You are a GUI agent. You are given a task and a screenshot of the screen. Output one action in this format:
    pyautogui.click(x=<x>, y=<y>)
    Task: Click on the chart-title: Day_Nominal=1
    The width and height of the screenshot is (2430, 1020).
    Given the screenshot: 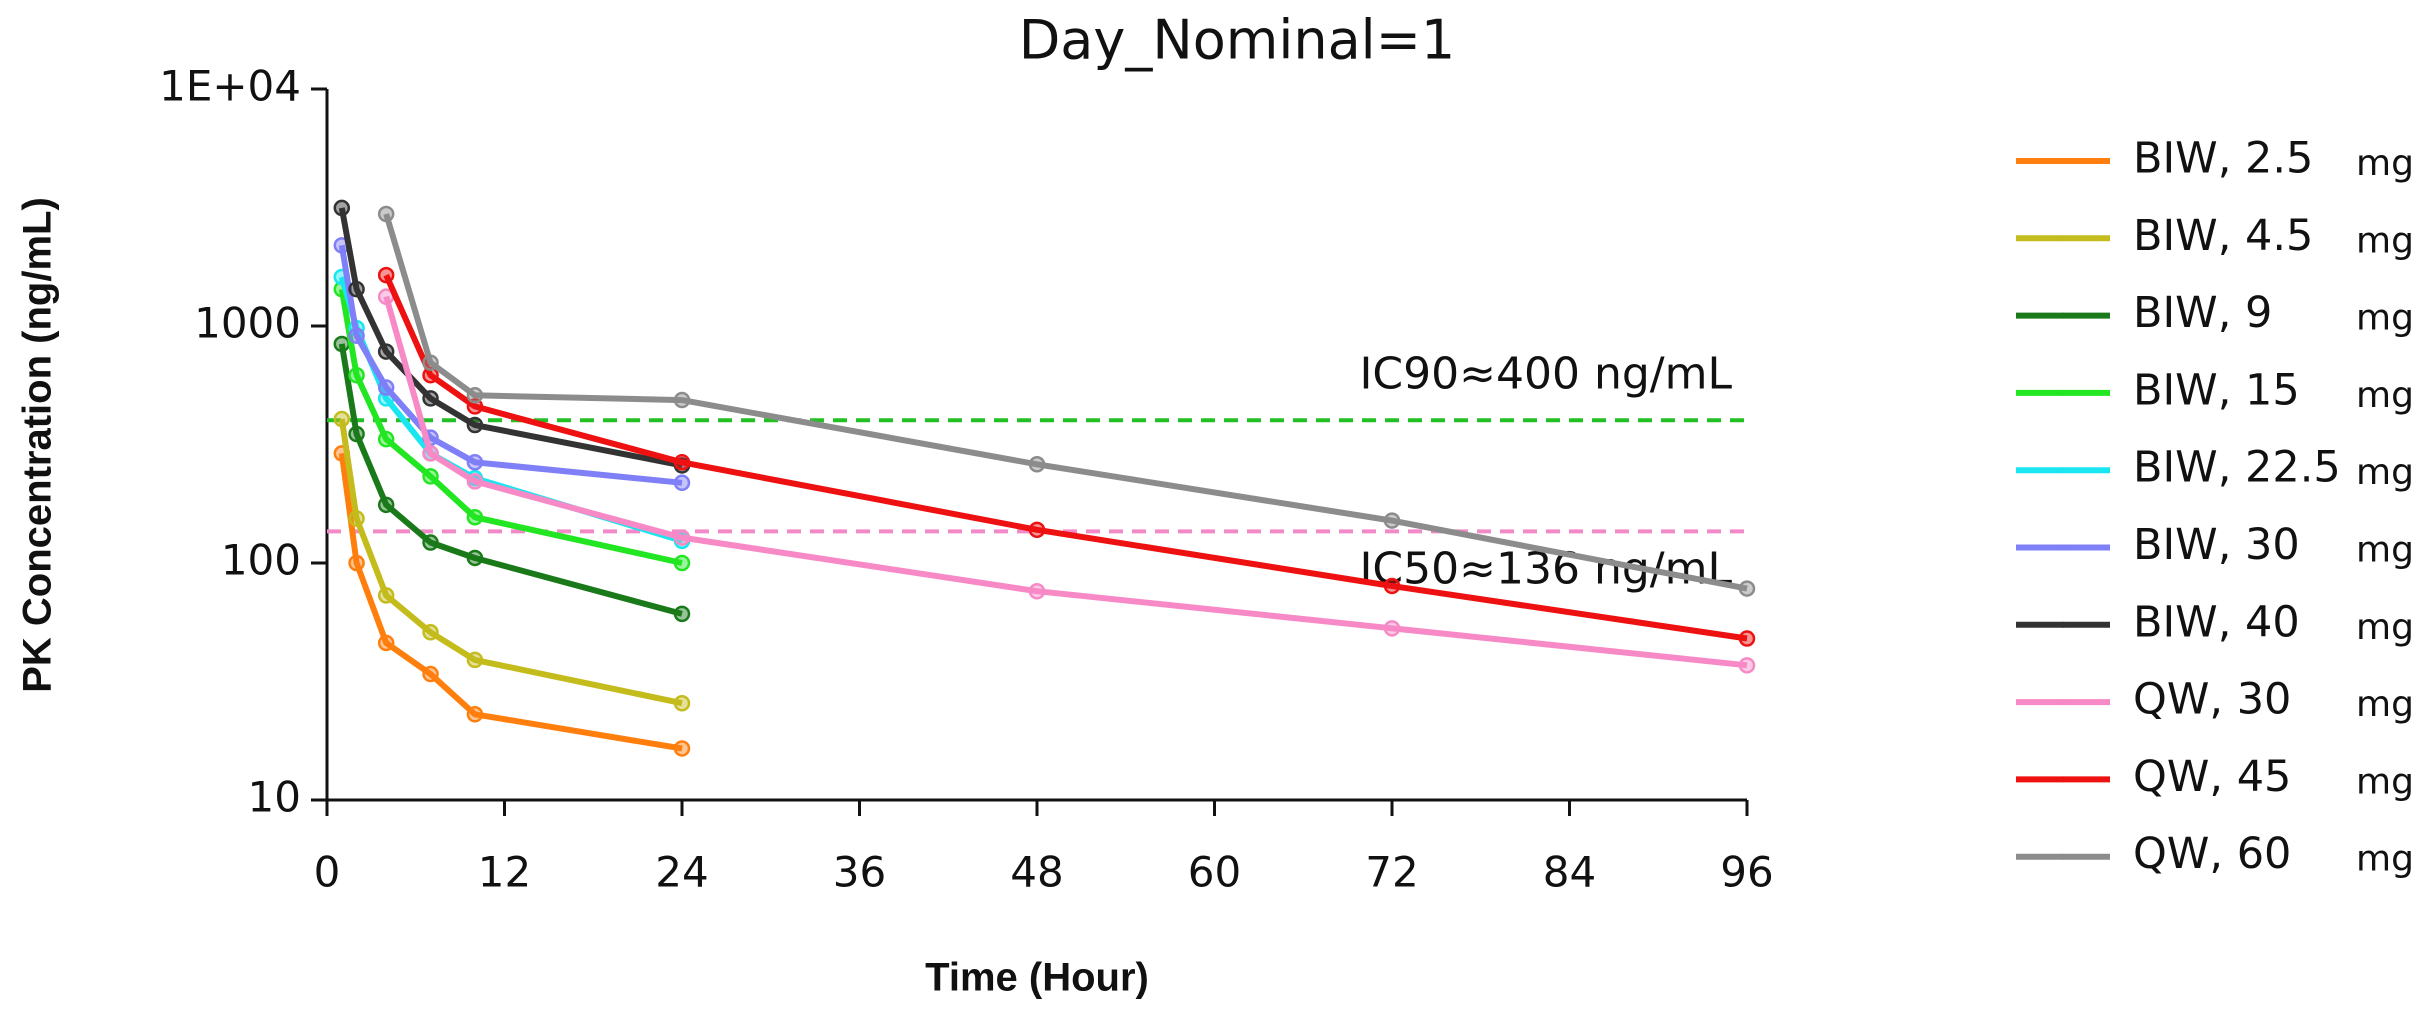 What is the action you would take?
    pyautogui.click(x=1237, y=40)
    